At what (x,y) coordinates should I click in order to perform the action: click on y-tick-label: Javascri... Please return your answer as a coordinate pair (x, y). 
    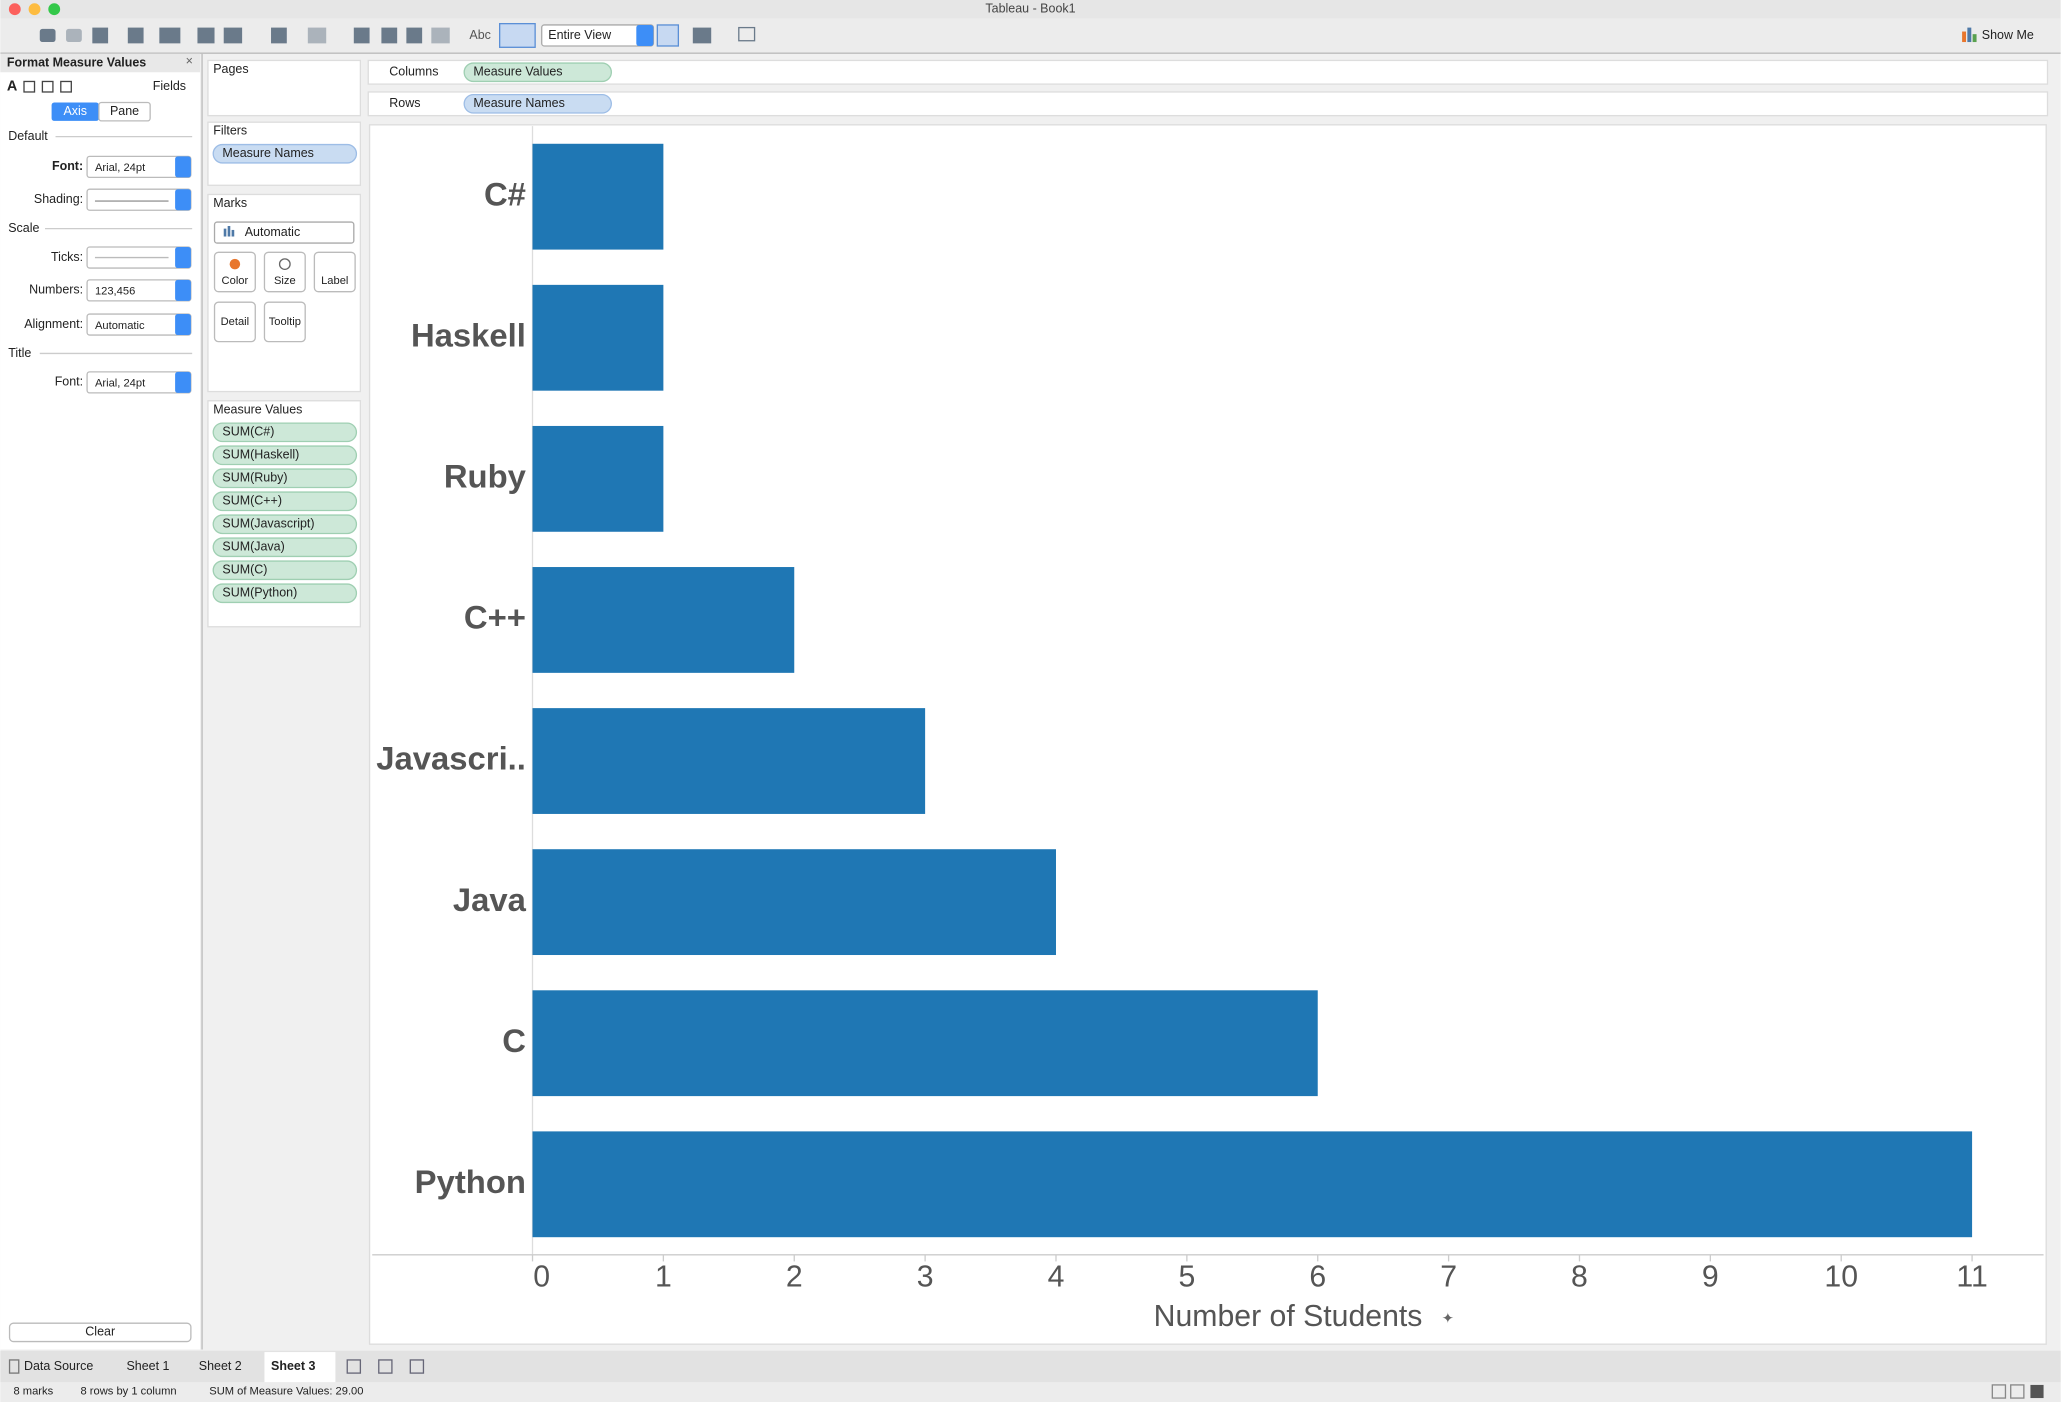
    Looking at the image, I should click on (451, 758).